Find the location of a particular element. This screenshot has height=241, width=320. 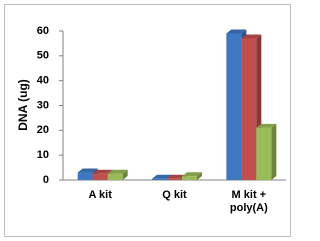

y-tick-label: 50 is located at coordinates (43, 56).